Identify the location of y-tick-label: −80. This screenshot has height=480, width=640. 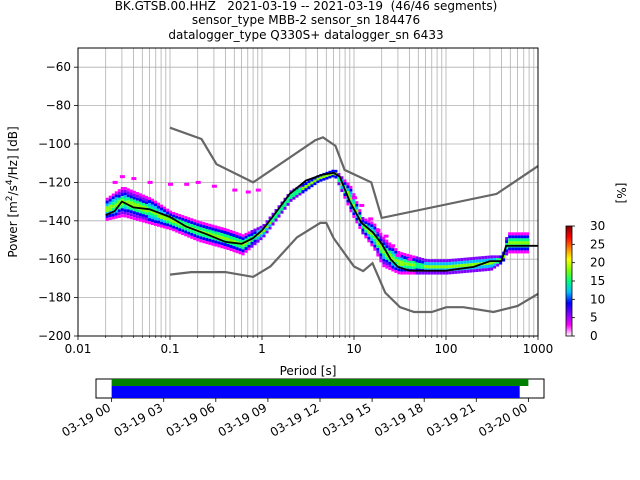
(58, 106).